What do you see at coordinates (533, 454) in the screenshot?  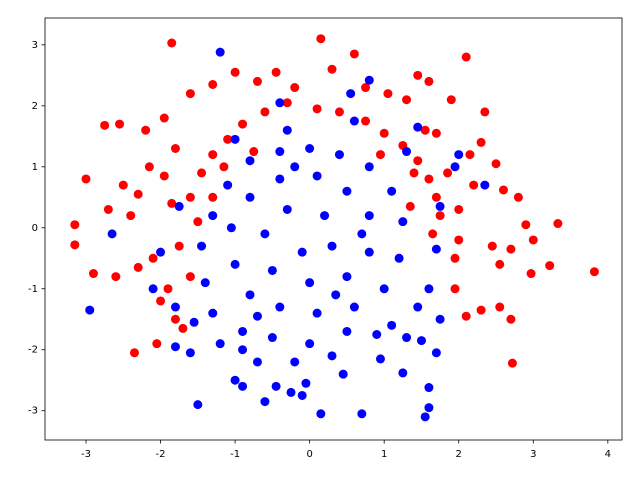 I see `x-tick-label: 3` at bounding box center [533, 454].